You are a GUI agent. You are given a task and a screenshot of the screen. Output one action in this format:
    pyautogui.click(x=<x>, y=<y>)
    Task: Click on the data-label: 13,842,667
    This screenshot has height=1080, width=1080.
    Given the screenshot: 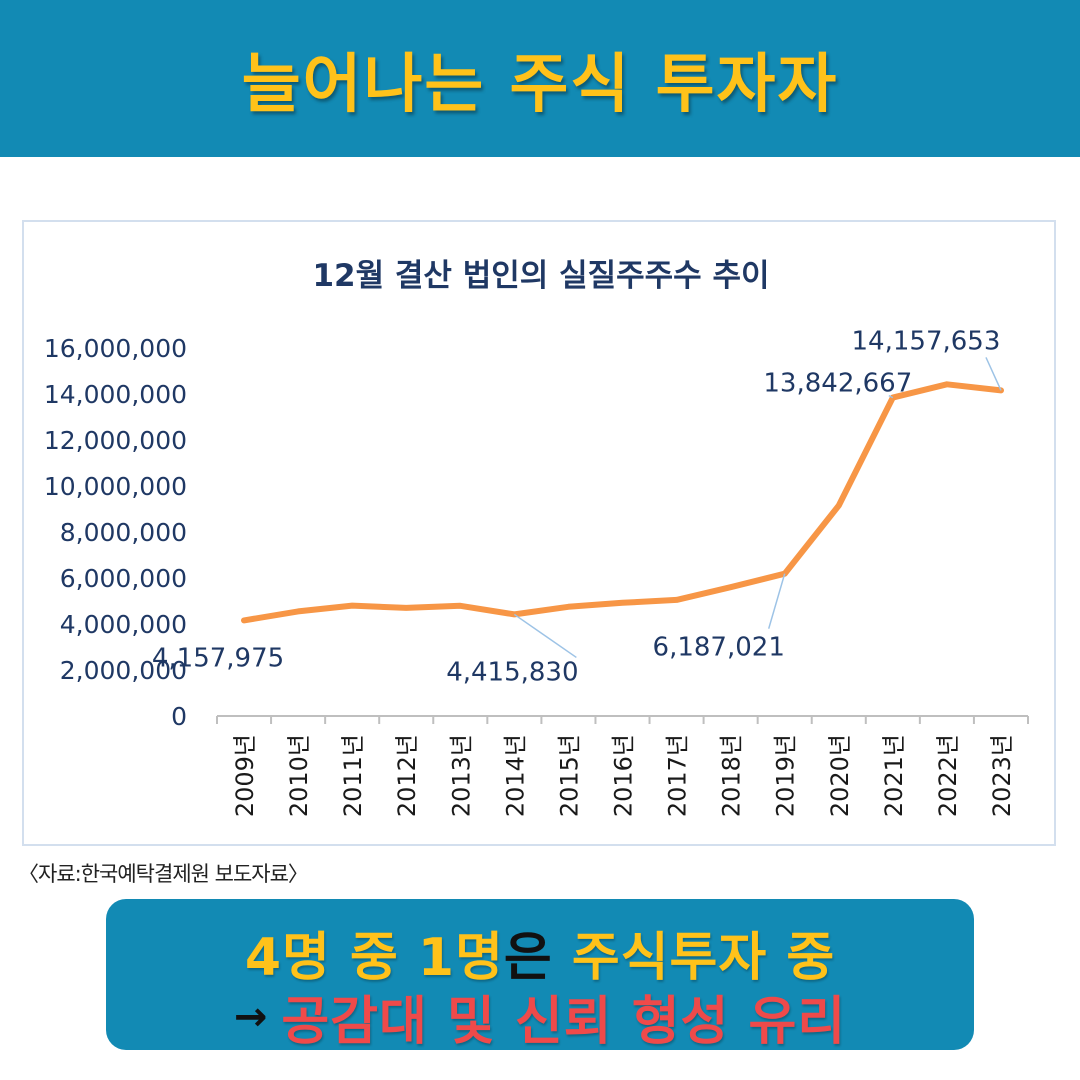 What is the action you would take?
    pyautogui.click(x=837, y=384)
    